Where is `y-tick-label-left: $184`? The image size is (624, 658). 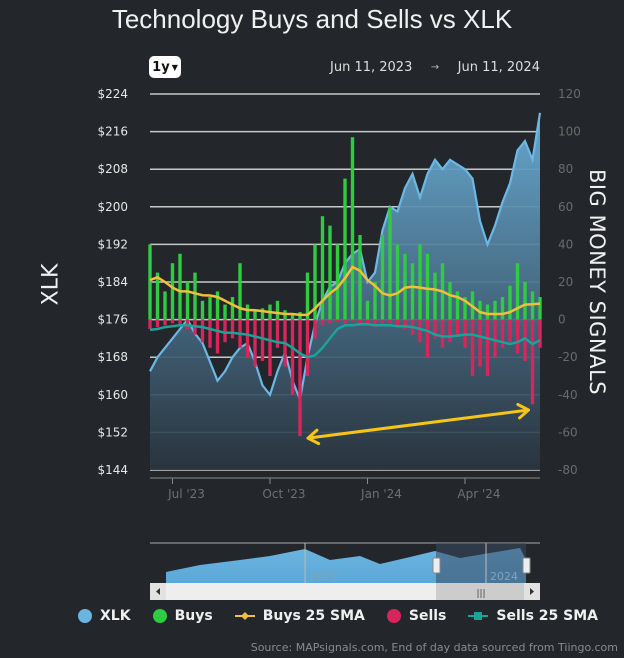 y-tick-label-left: $184 is located at coordinates (112, 282).